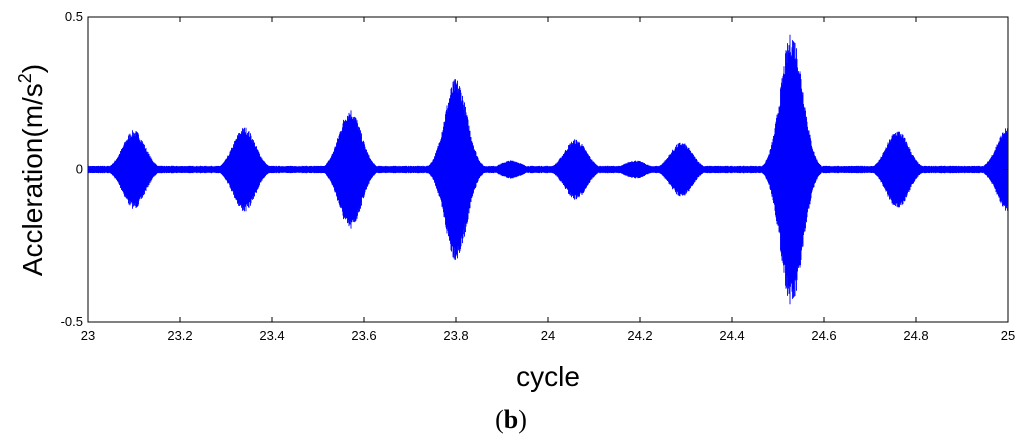  Describe the element at coordinates (363, 335) in the screenshot. I see `x-tick-label: 23.6` at that location.